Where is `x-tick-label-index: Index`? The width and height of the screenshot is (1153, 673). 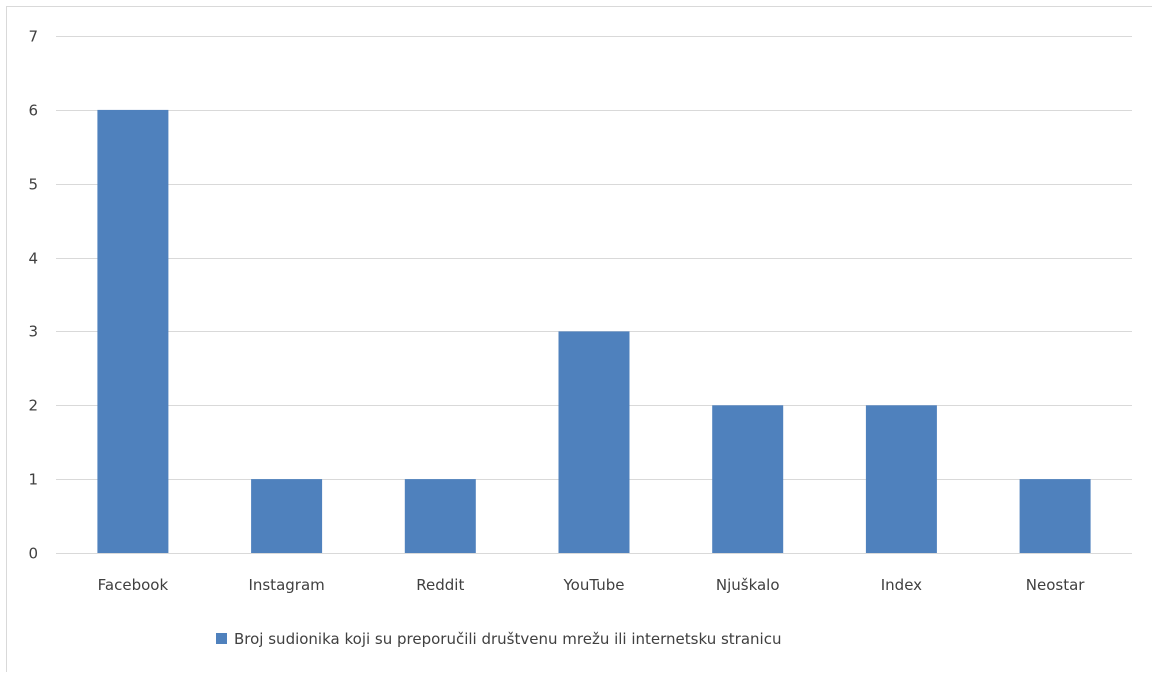
x-tick-label-index: Index is located at coordinates (901, 585).